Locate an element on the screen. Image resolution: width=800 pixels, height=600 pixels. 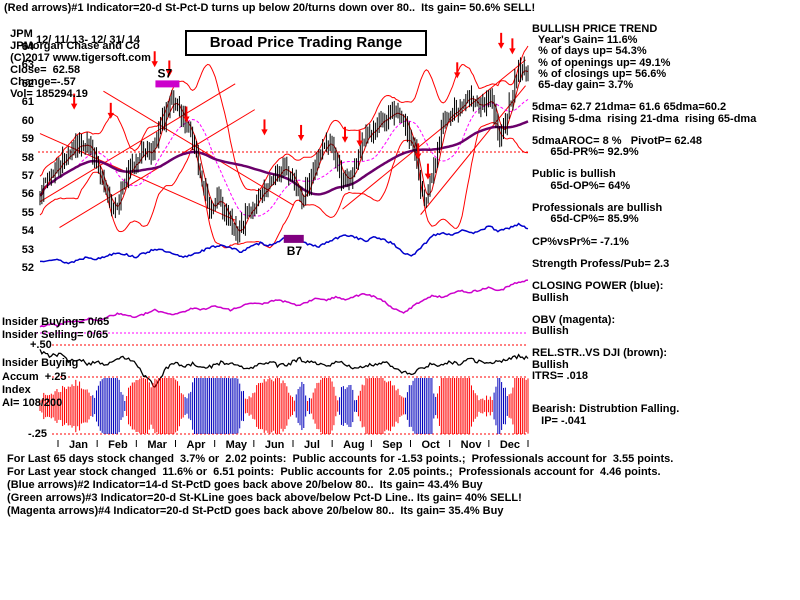
change-value: Change=-.57 is located at coordinates (43, 82).